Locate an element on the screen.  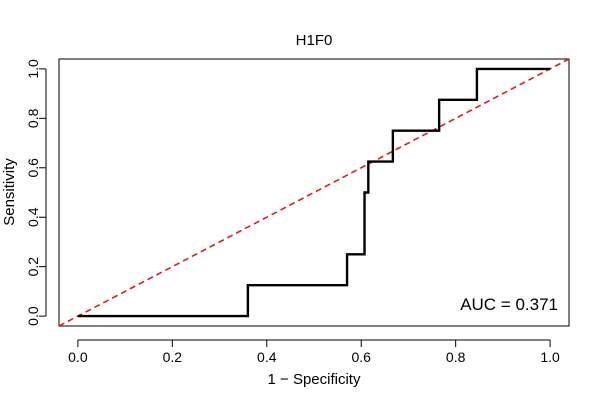
x-tick-label: 0.2 is located at coordinates (173, 357).